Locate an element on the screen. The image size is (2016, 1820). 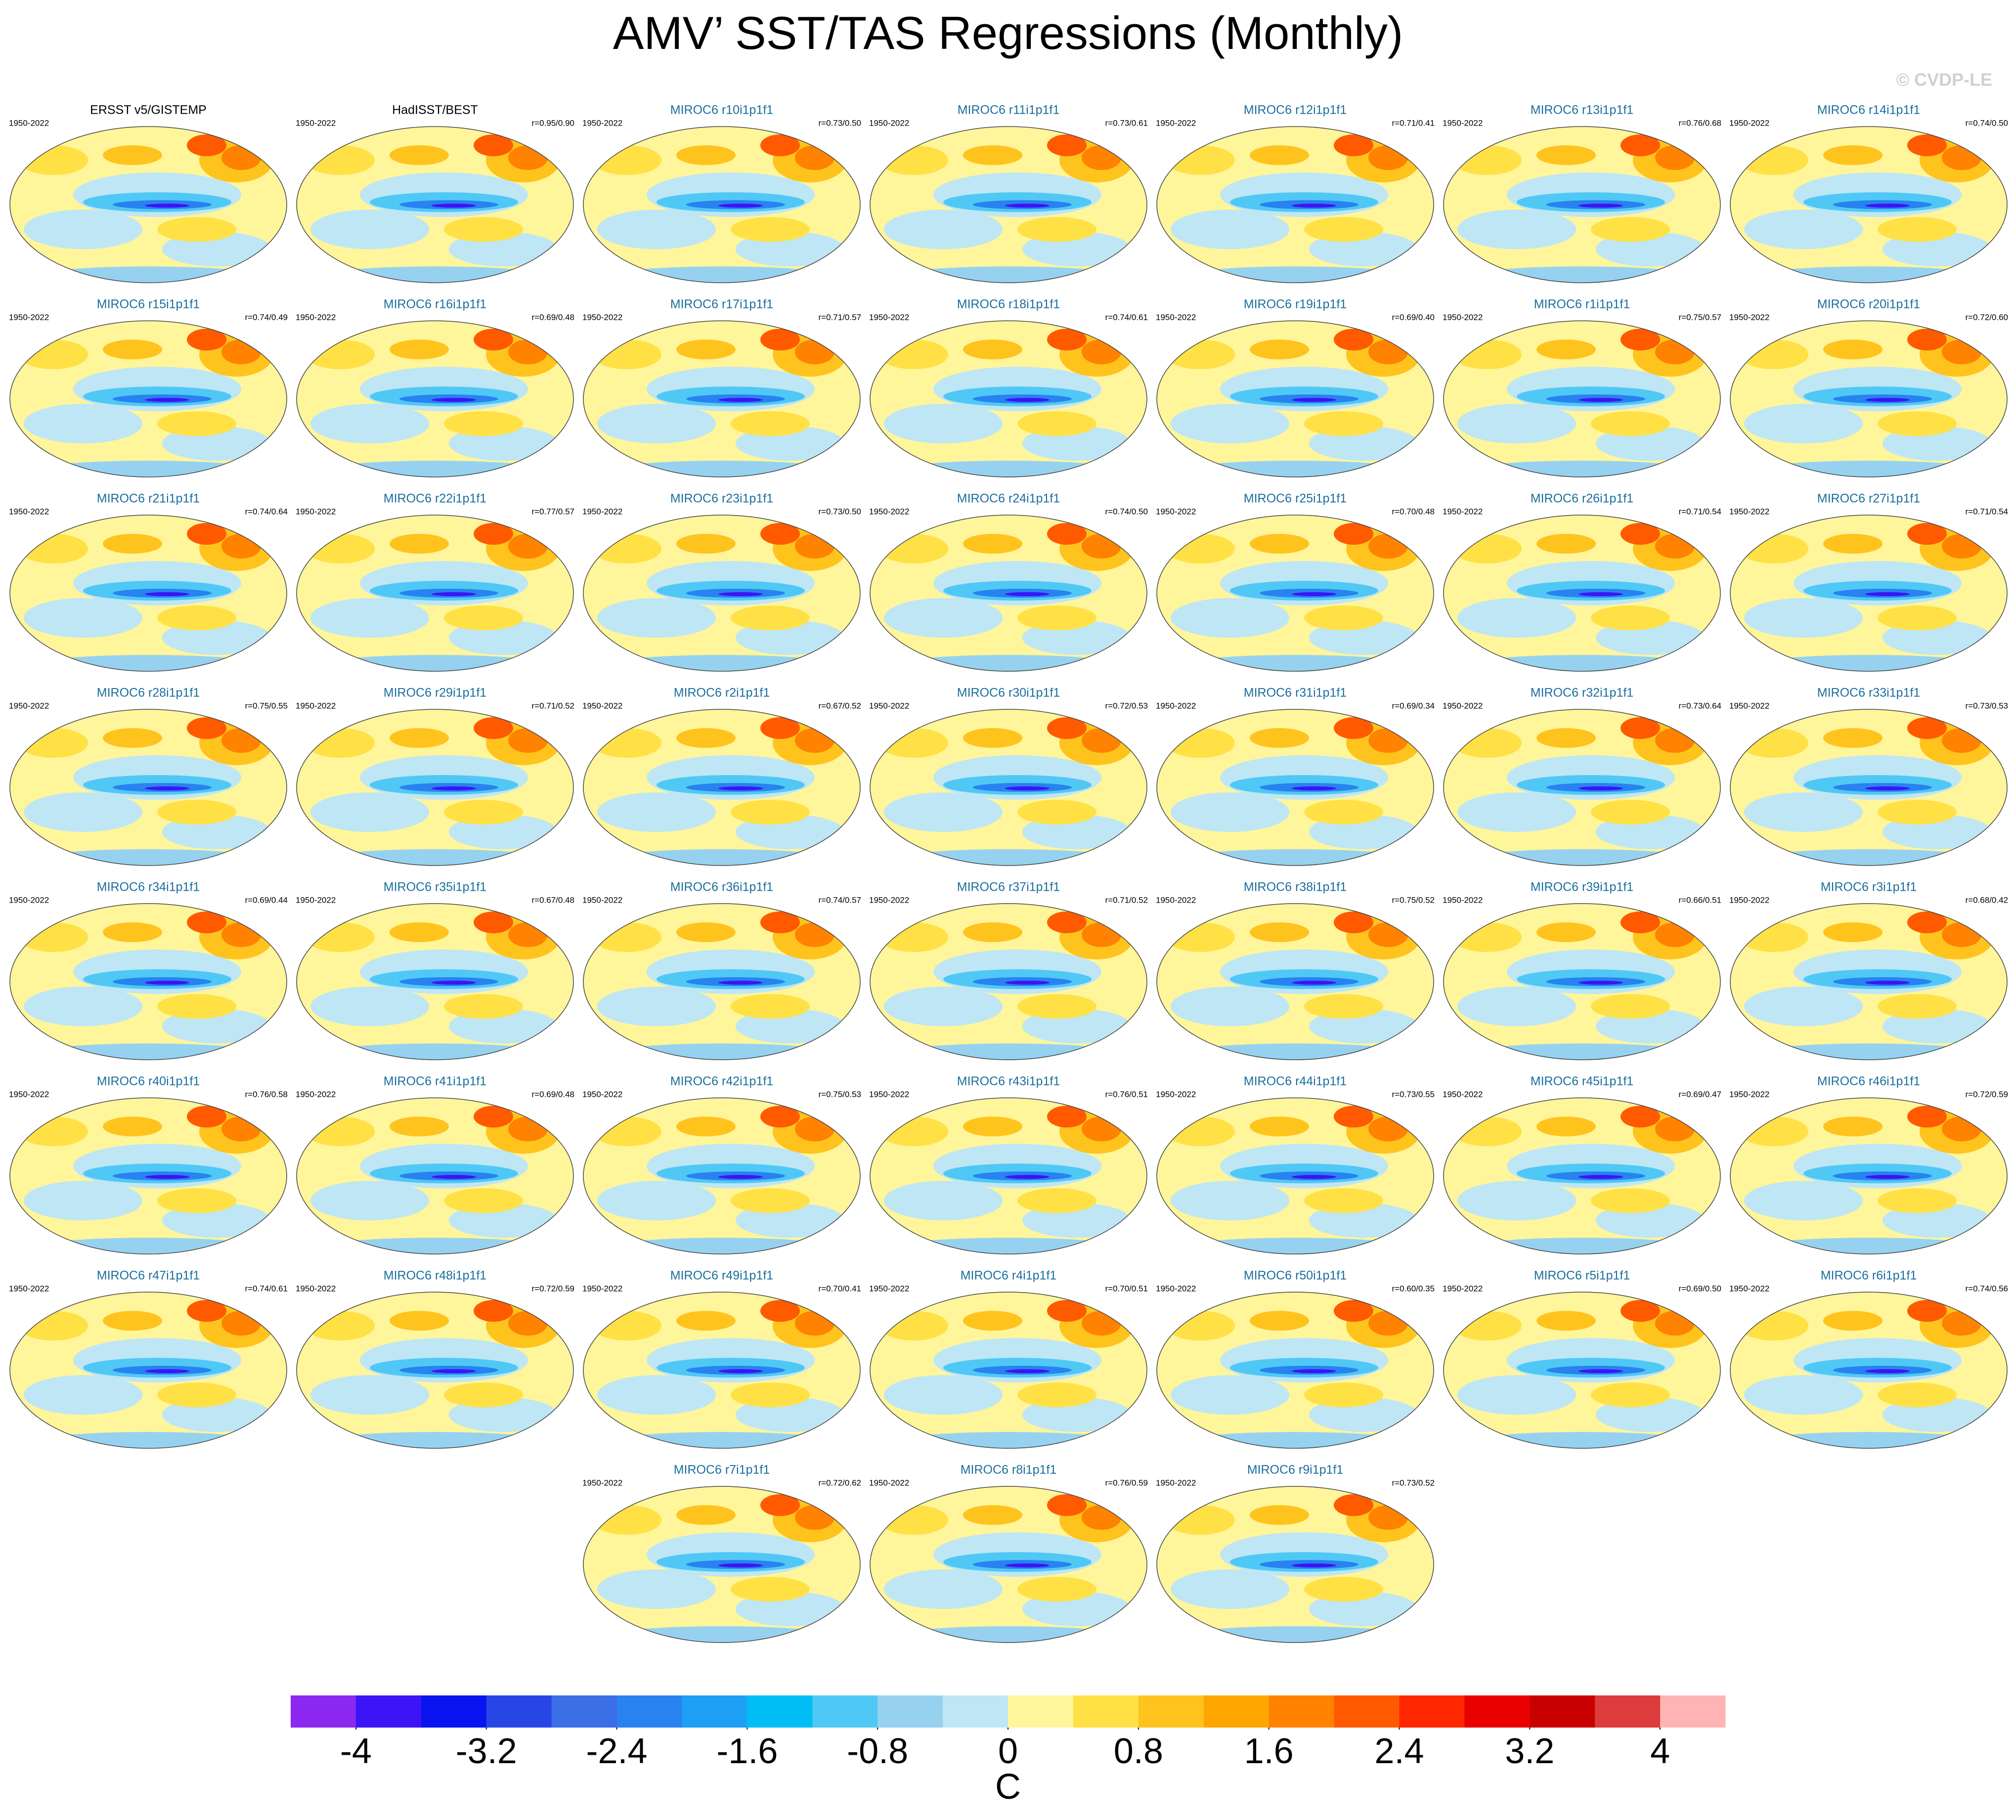
panel-title: MIROC6 r23i1p1f1 is located at coordinates (722, 499).